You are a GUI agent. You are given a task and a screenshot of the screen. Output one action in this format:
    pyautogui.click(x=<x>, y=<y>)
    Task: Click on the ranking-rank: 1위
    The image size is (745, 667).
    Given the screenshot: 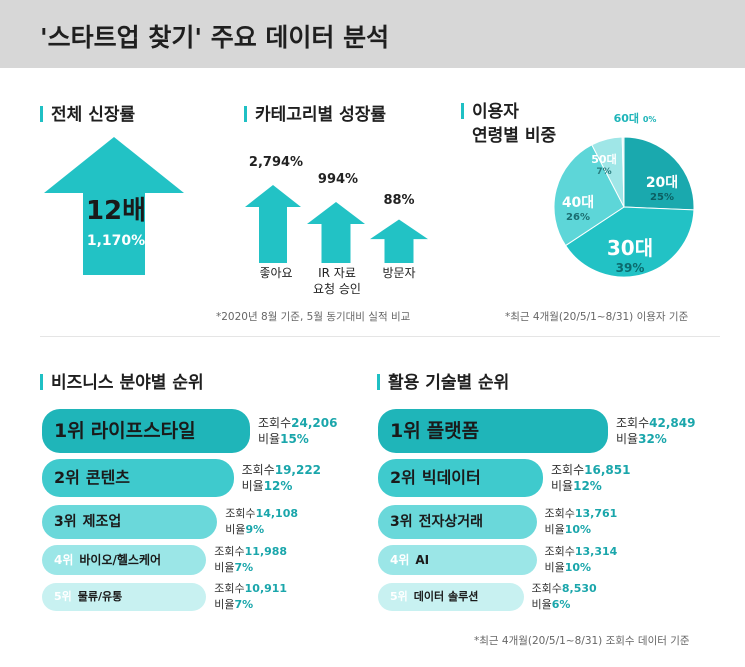 What is the action you would take?
    pyautogui.click(x=69, y=431)
    